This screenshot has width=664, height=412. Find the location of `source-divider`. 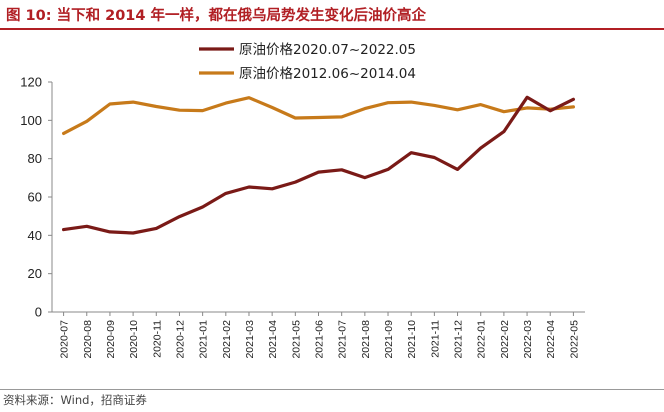

source-divider is located at coordinates (332, 389).